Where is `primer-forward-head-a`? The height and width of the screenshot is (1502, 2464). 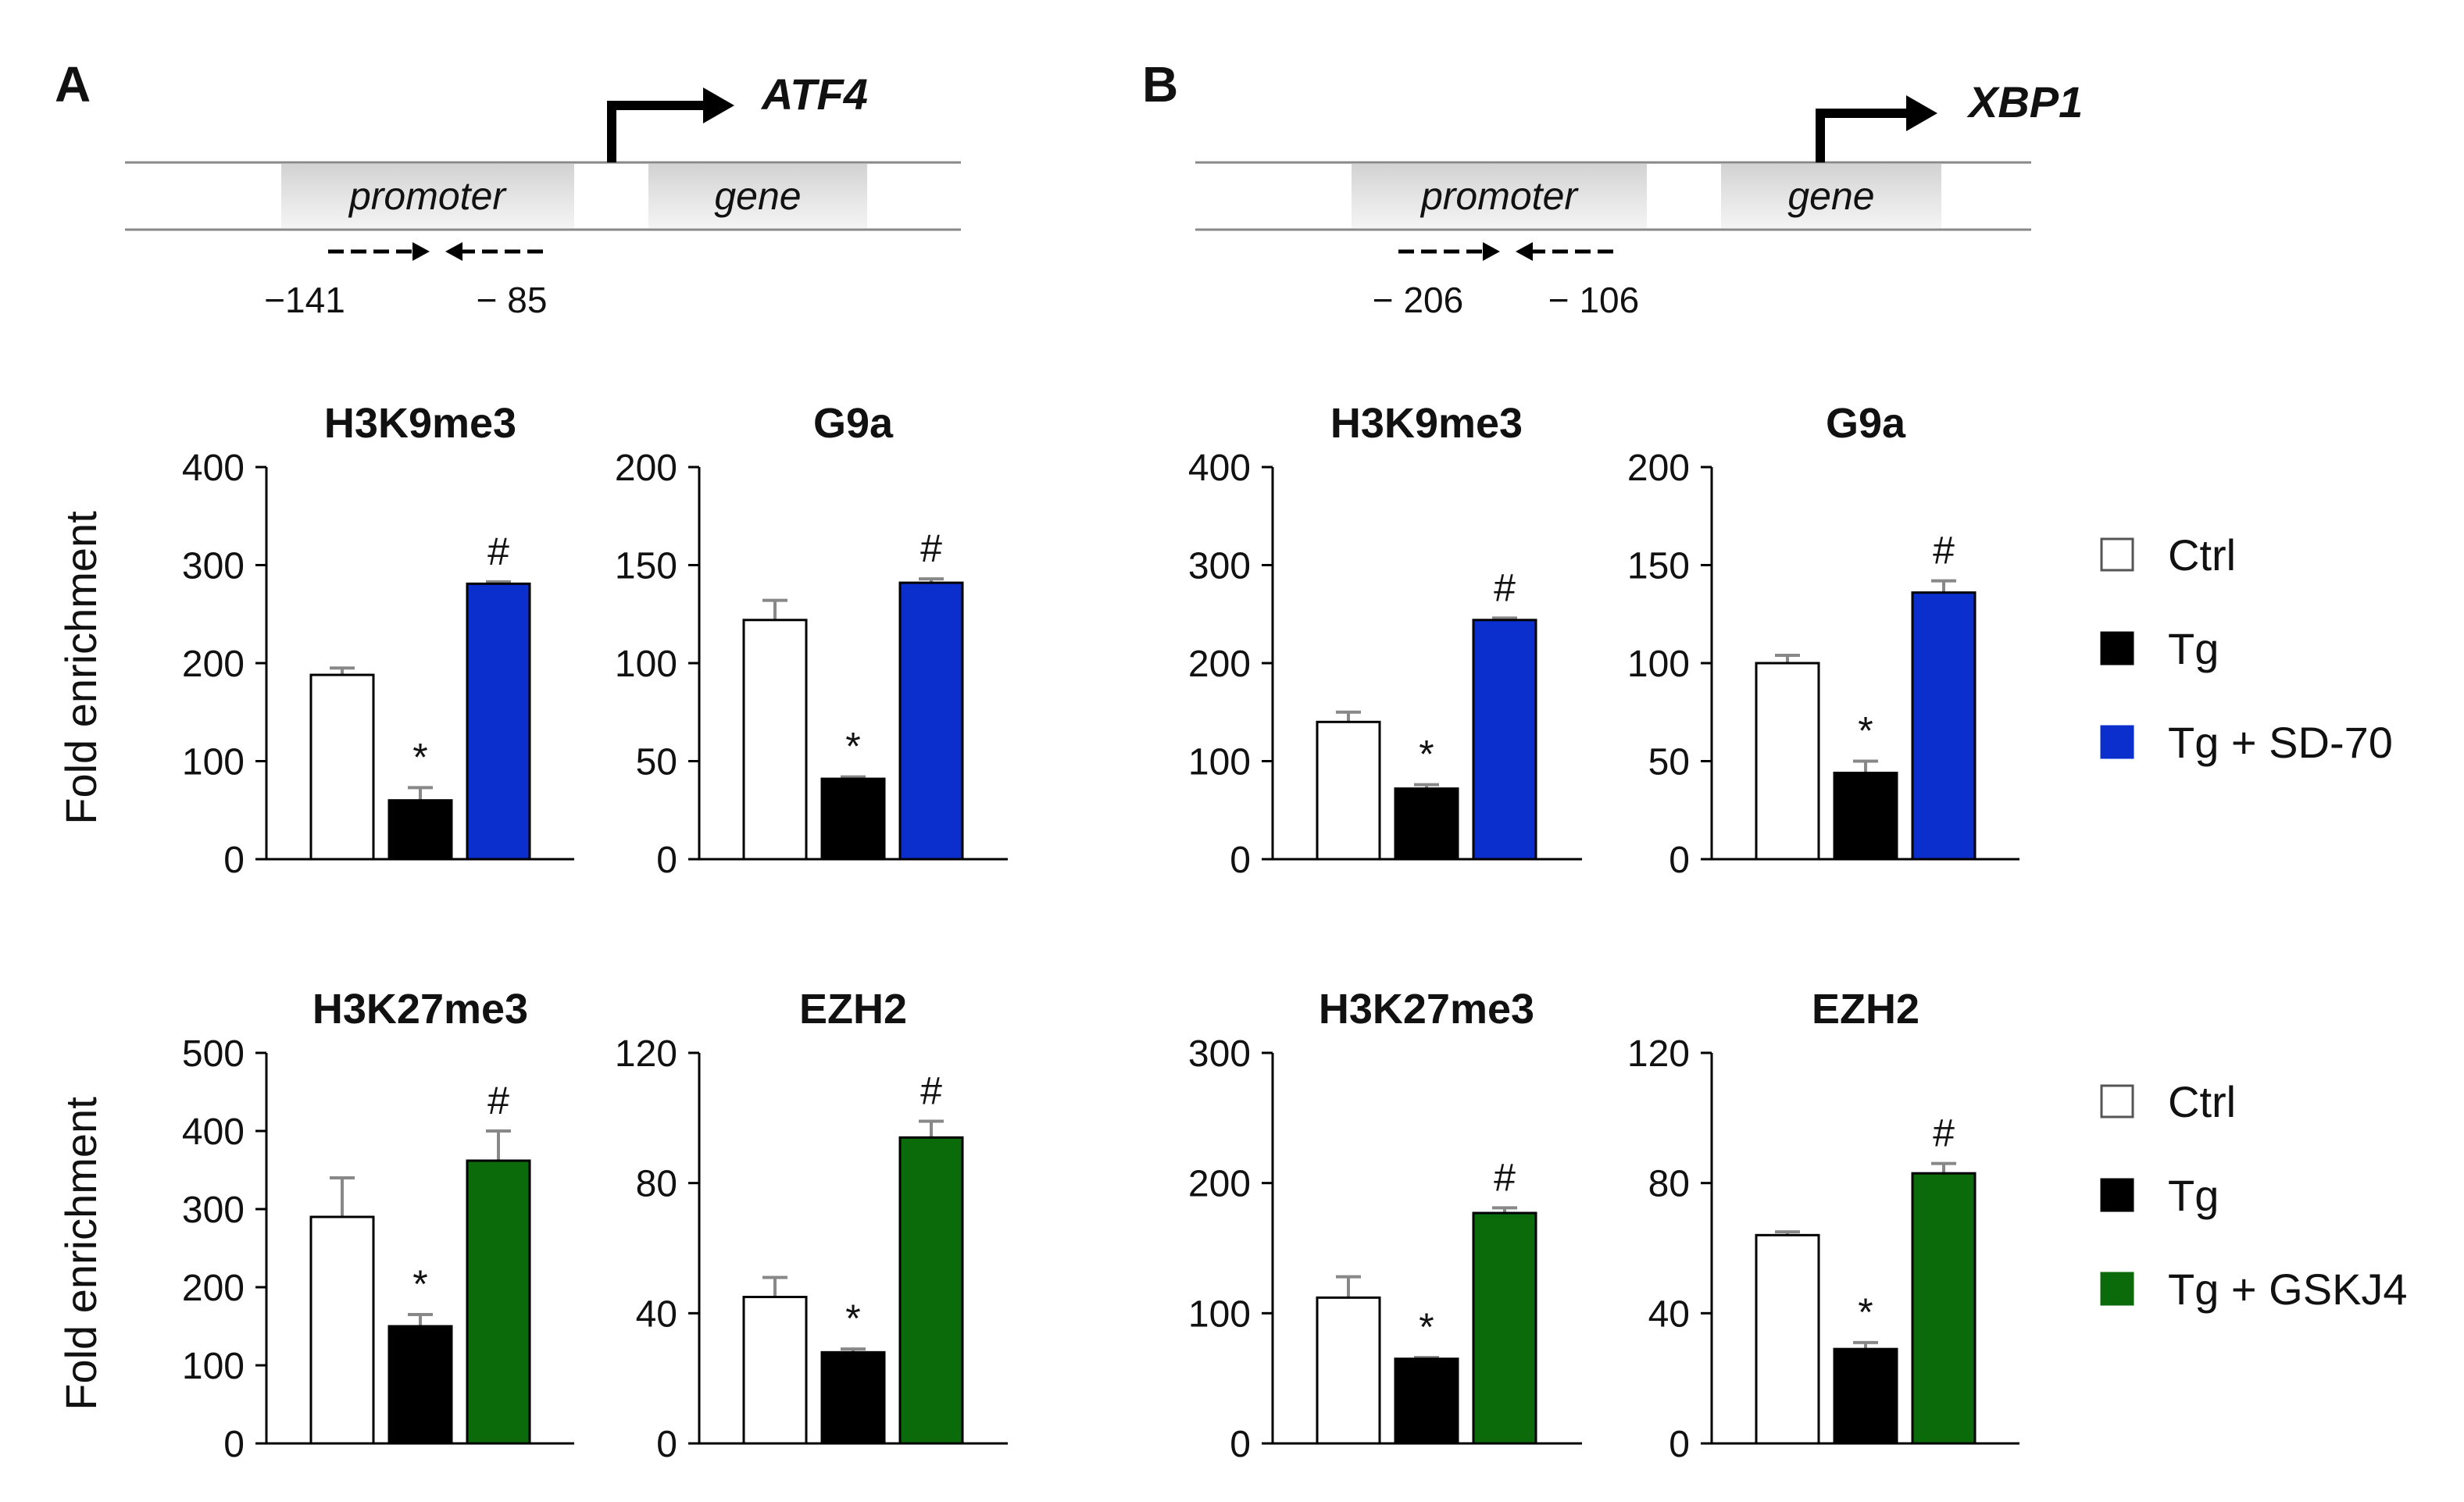 primer-forward-head-a is located at coordinates (421, 252).